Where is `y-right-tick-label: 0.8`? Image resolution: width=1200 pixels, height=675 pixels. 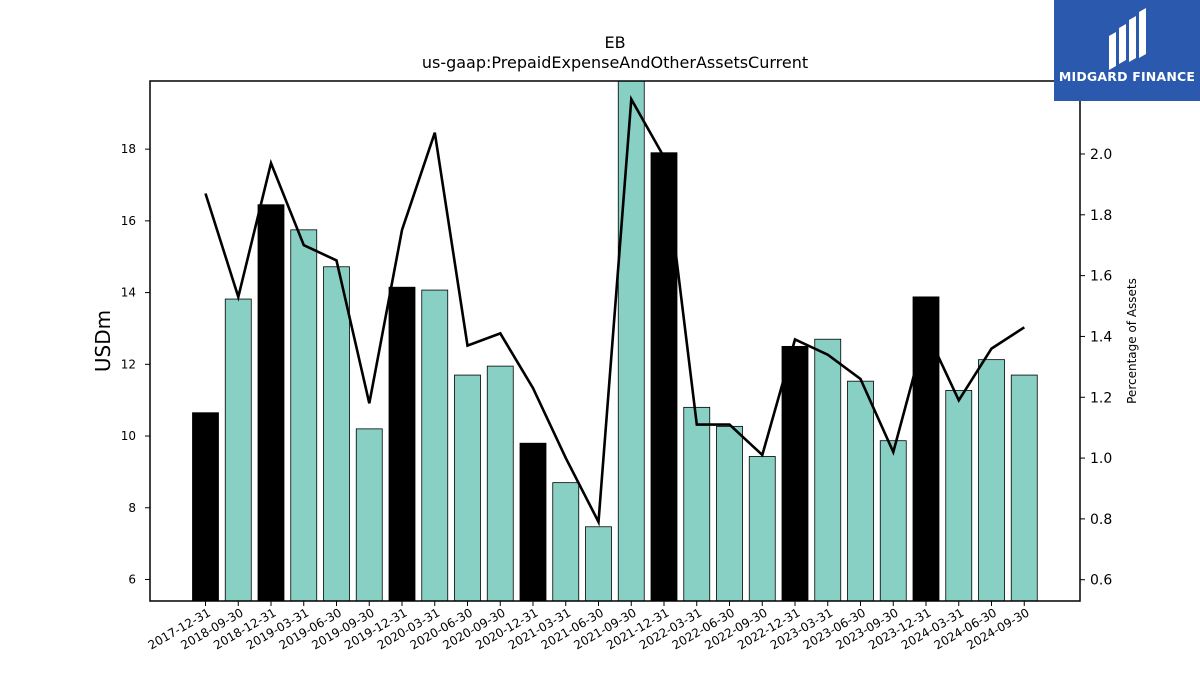 y-right-tick-label: 0.8 is located at coordinates (1101, 520).